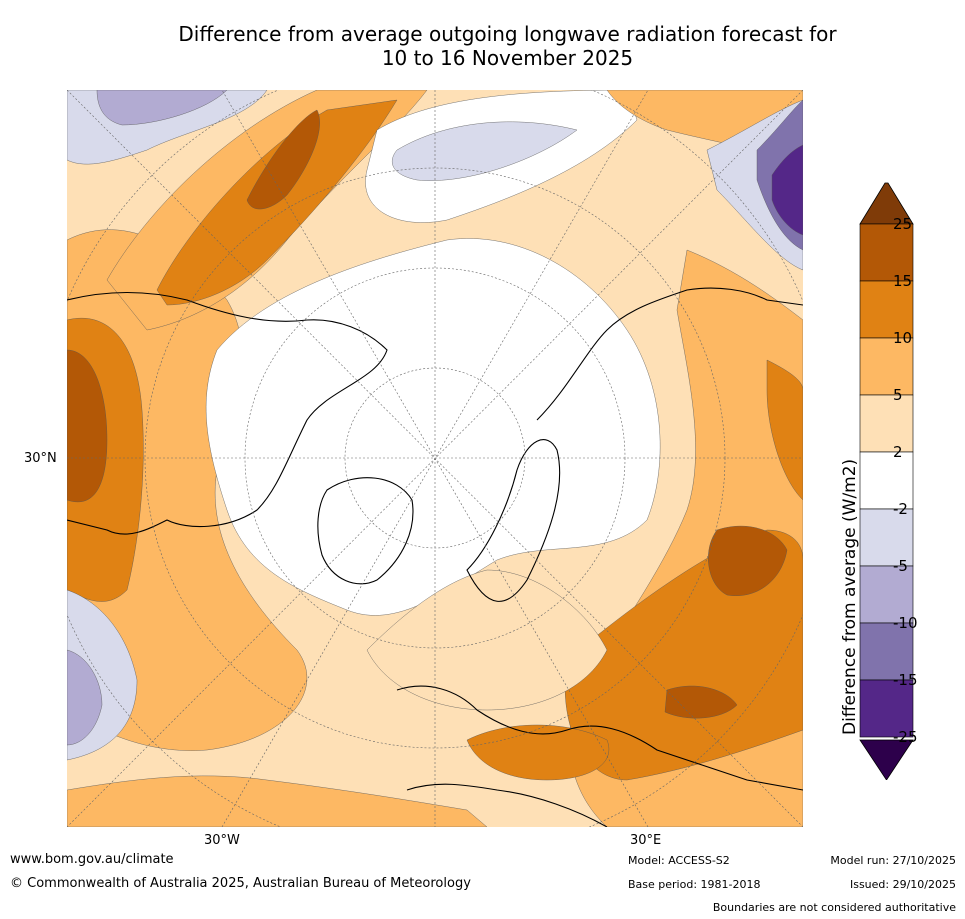 The width and height of the screenshot is (965, 919). Describe the element at coordinates (669, 354) in the screenshot. I see `coastline-eurasia-north` at that location.